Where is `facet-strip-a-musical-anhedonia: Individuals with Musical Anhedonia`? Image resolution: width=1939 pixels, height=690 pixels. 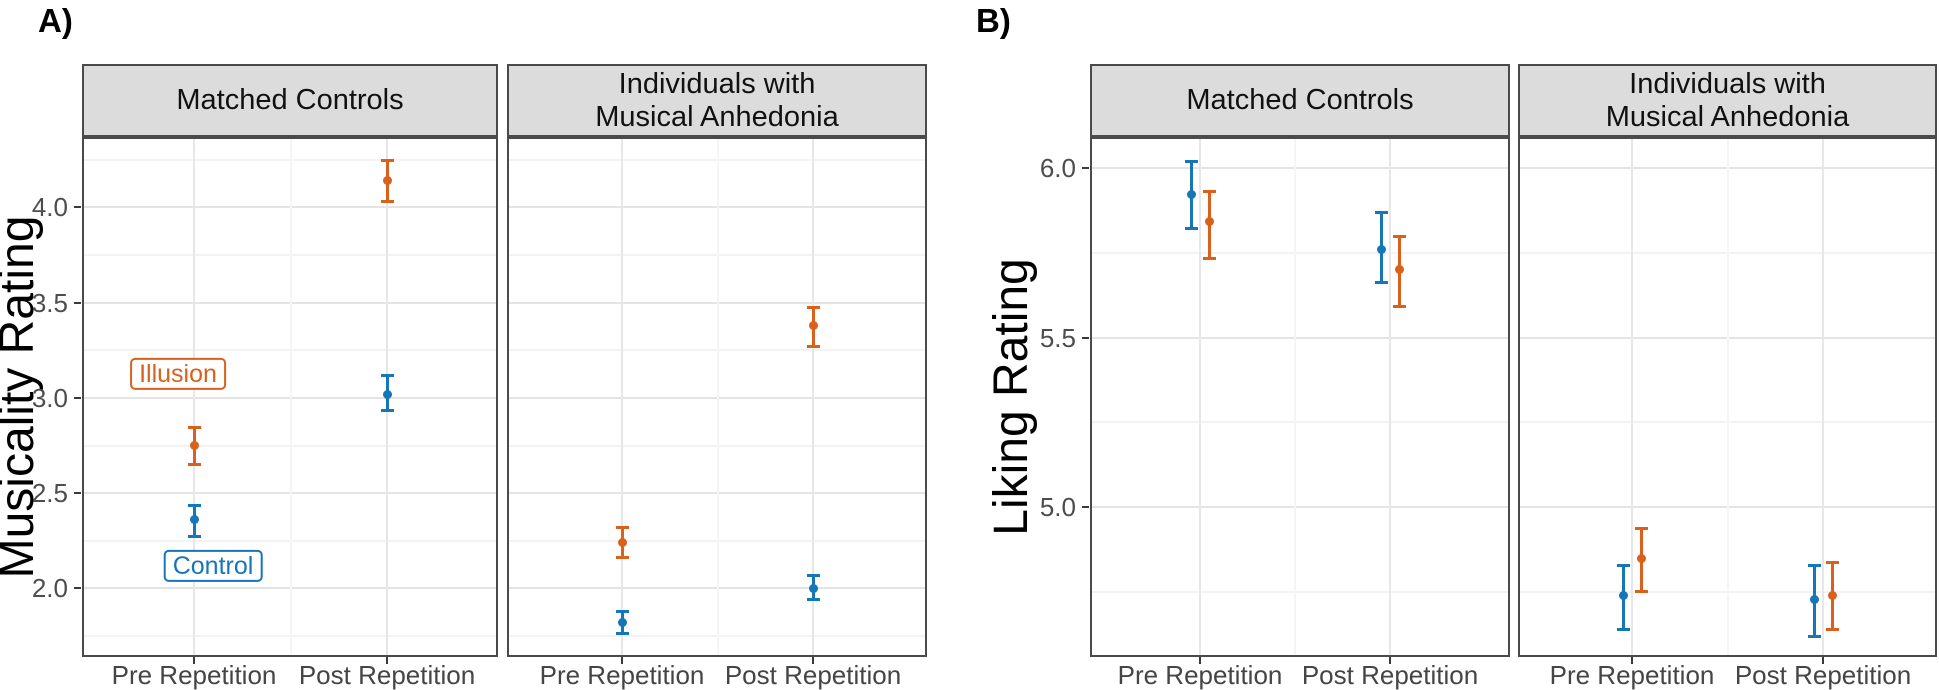
facet-strip-a-musical-anhedonia: Individuals with Musical Anhedonia is located at coordinates (717, 100).